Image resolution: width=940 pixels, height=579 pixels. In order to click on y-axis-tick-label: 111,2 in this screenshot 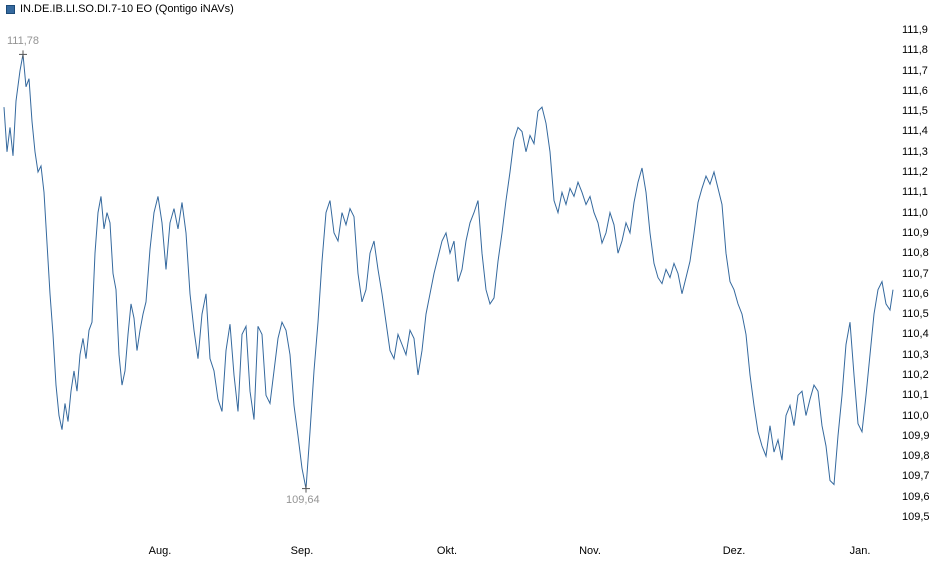, I will do `click(915, 172)`.